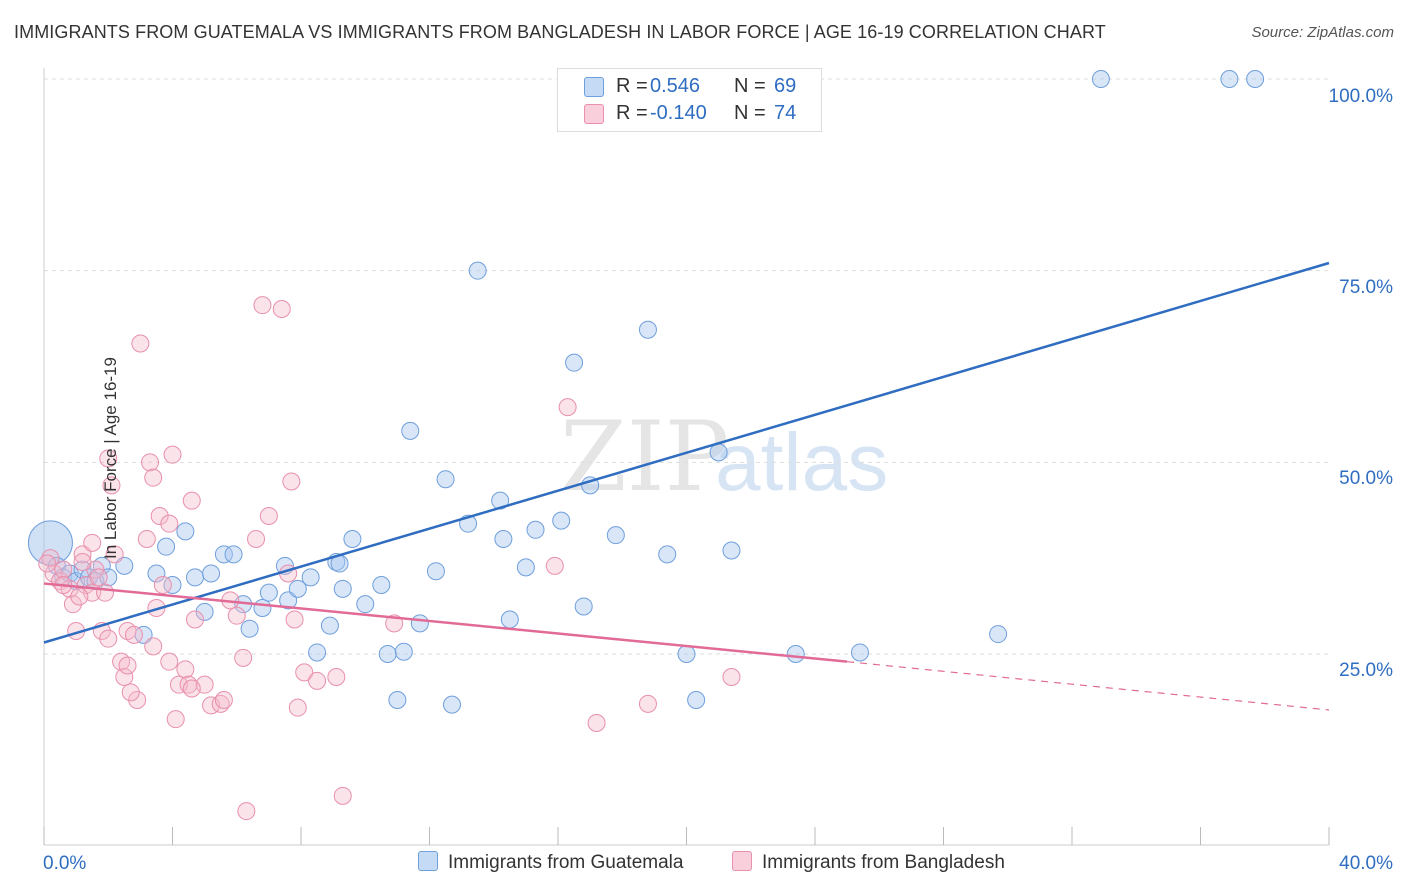 Image resolution: width=1406 pixels, height=892 pixels. Describe the element at coordinates (1360, 96) in the screenshot. I see `y-tick-label-100: 100.0%` at that location.